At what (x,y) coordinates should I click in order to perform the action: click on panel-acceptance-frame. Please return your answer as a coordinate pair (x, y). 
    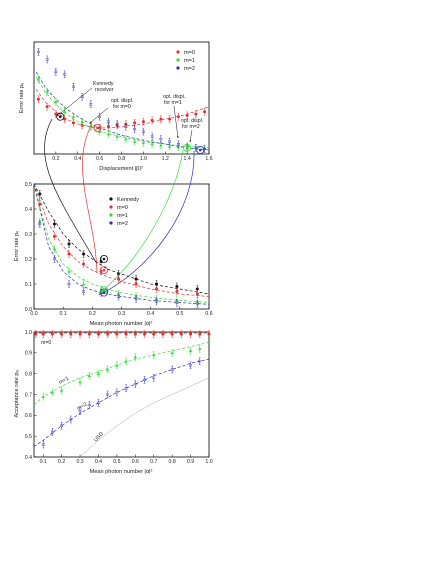
    Looking at the image, I should click on (121, 394).